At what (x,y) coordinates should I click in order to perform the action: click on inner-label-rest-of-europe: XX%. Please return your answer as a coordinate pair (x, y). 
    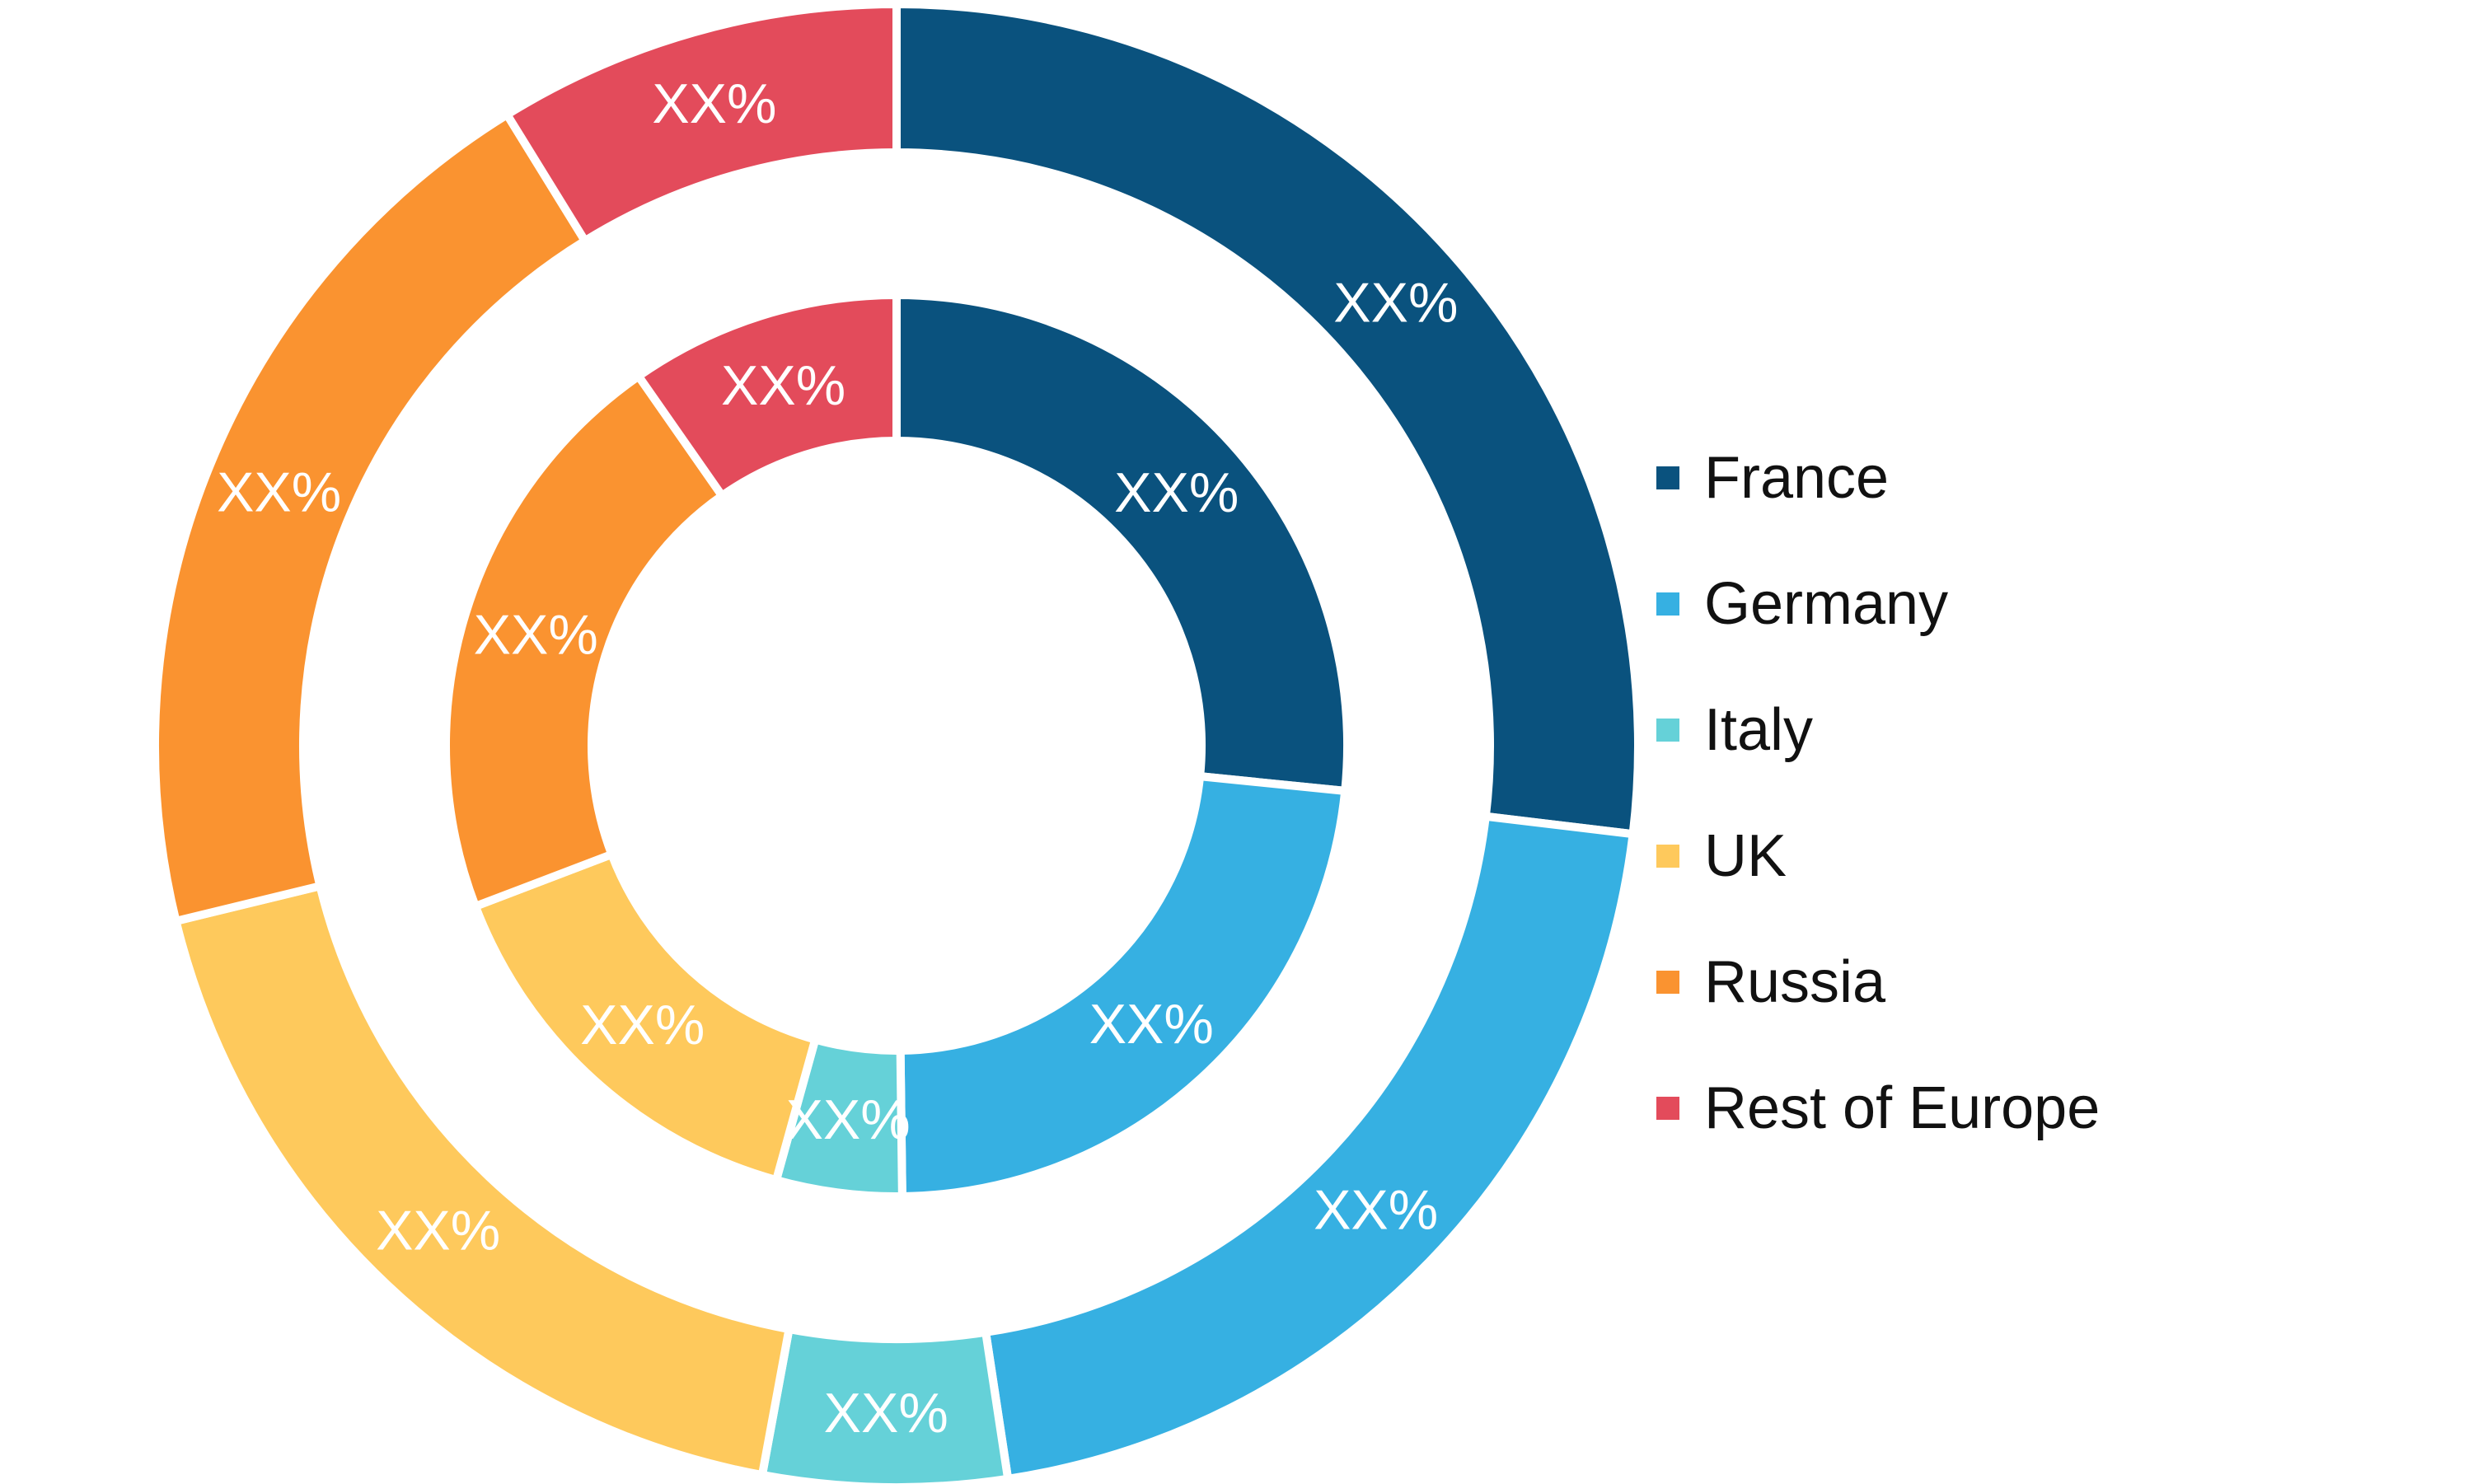
    Looking at the image, I should click on (783, 386).